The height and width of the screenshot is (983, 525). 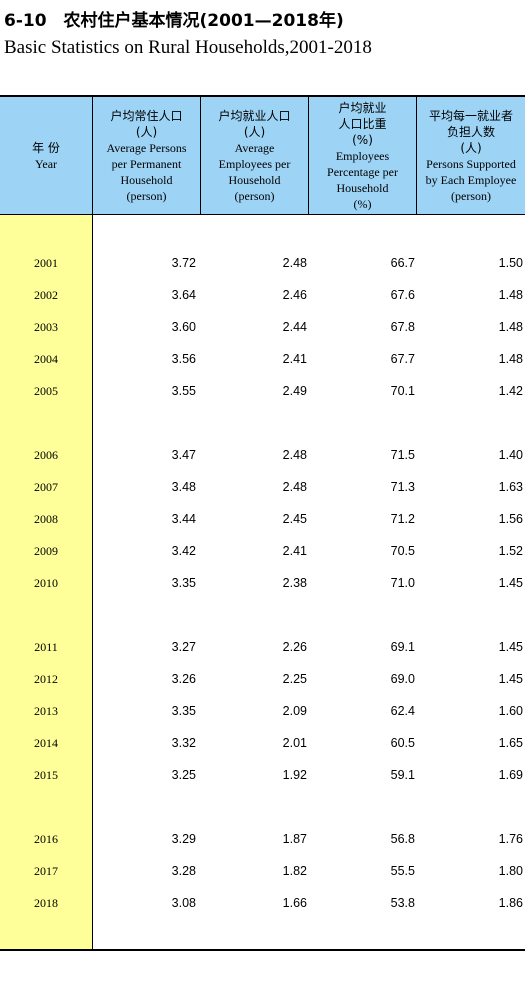 I want to click on employees-percentage-cell: 53.8, so click(x=402, y=903).